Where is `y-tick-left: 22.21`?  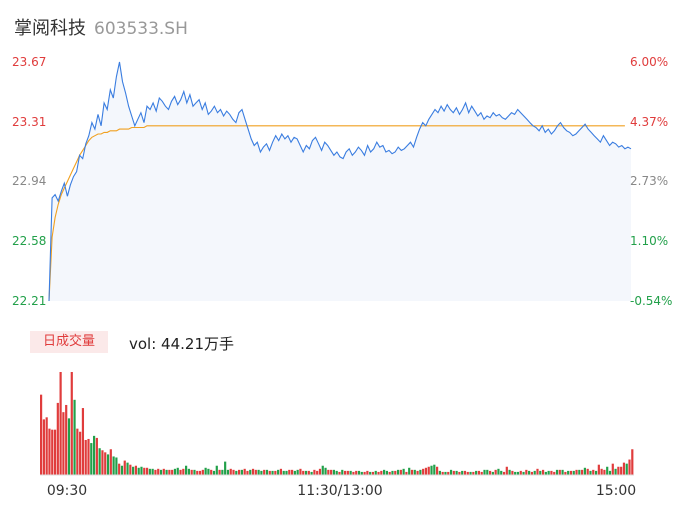 y-tick-left: 22.21 is located at coordinates (29, 301).